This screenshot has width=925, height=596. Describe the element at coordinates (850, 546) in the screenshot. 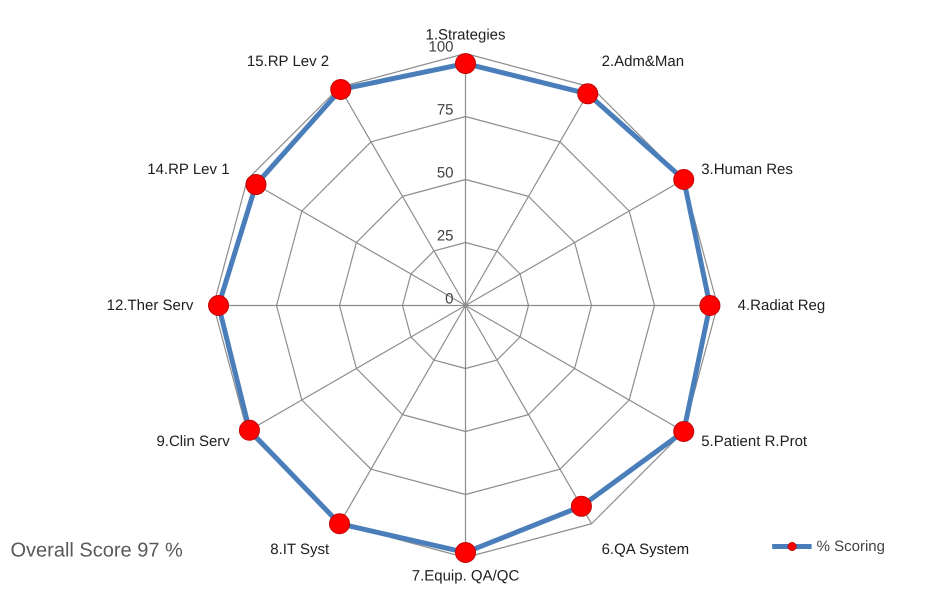

I see `legend-label: % Scoring` at that location.